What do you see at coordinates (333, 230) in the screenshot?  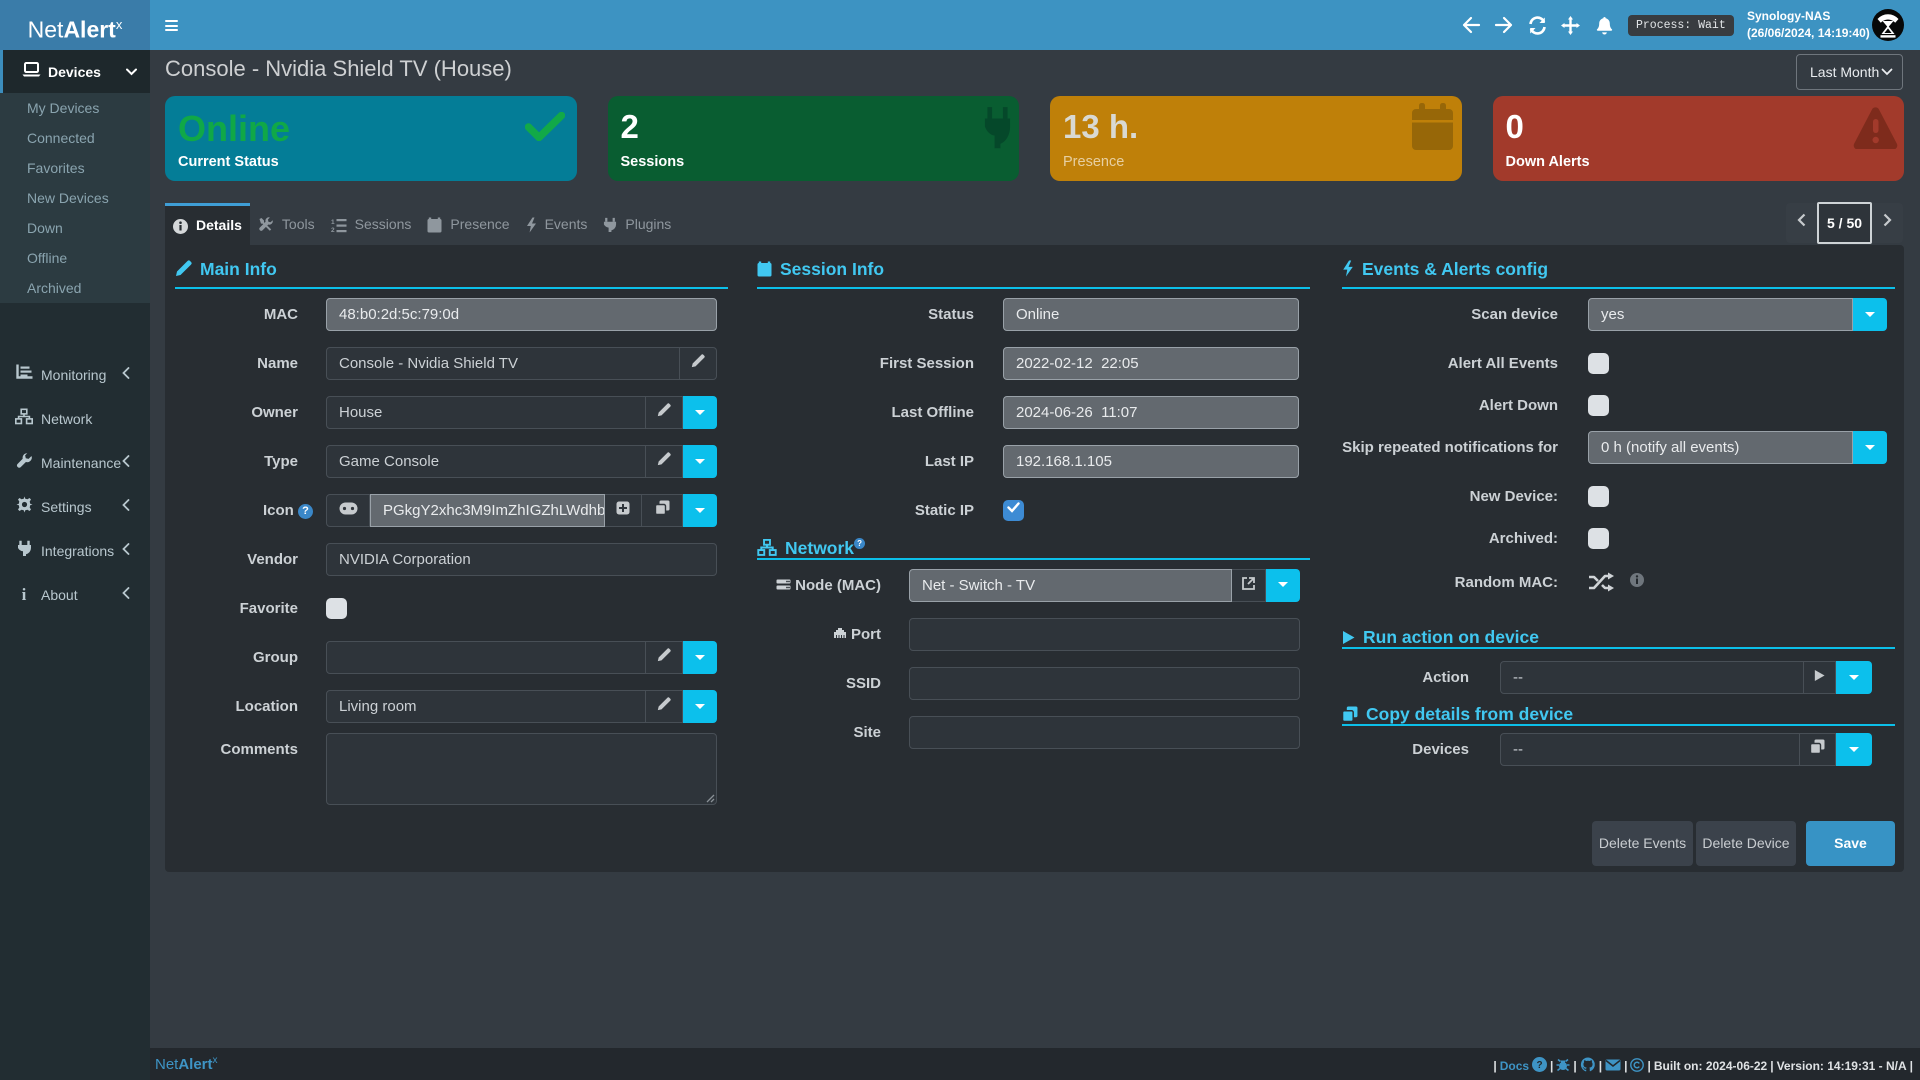 I see `svg-text: 2` at bounding box center [333, 230].